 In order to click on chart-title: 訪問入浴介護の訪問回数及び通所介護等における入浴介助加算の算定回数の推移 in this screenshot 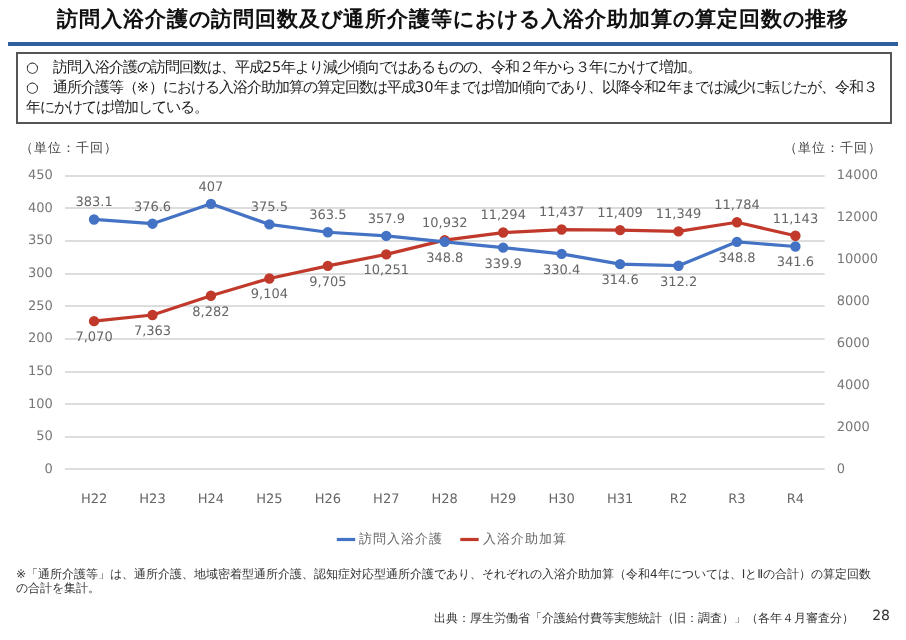, I will do `click(453, 20)`.